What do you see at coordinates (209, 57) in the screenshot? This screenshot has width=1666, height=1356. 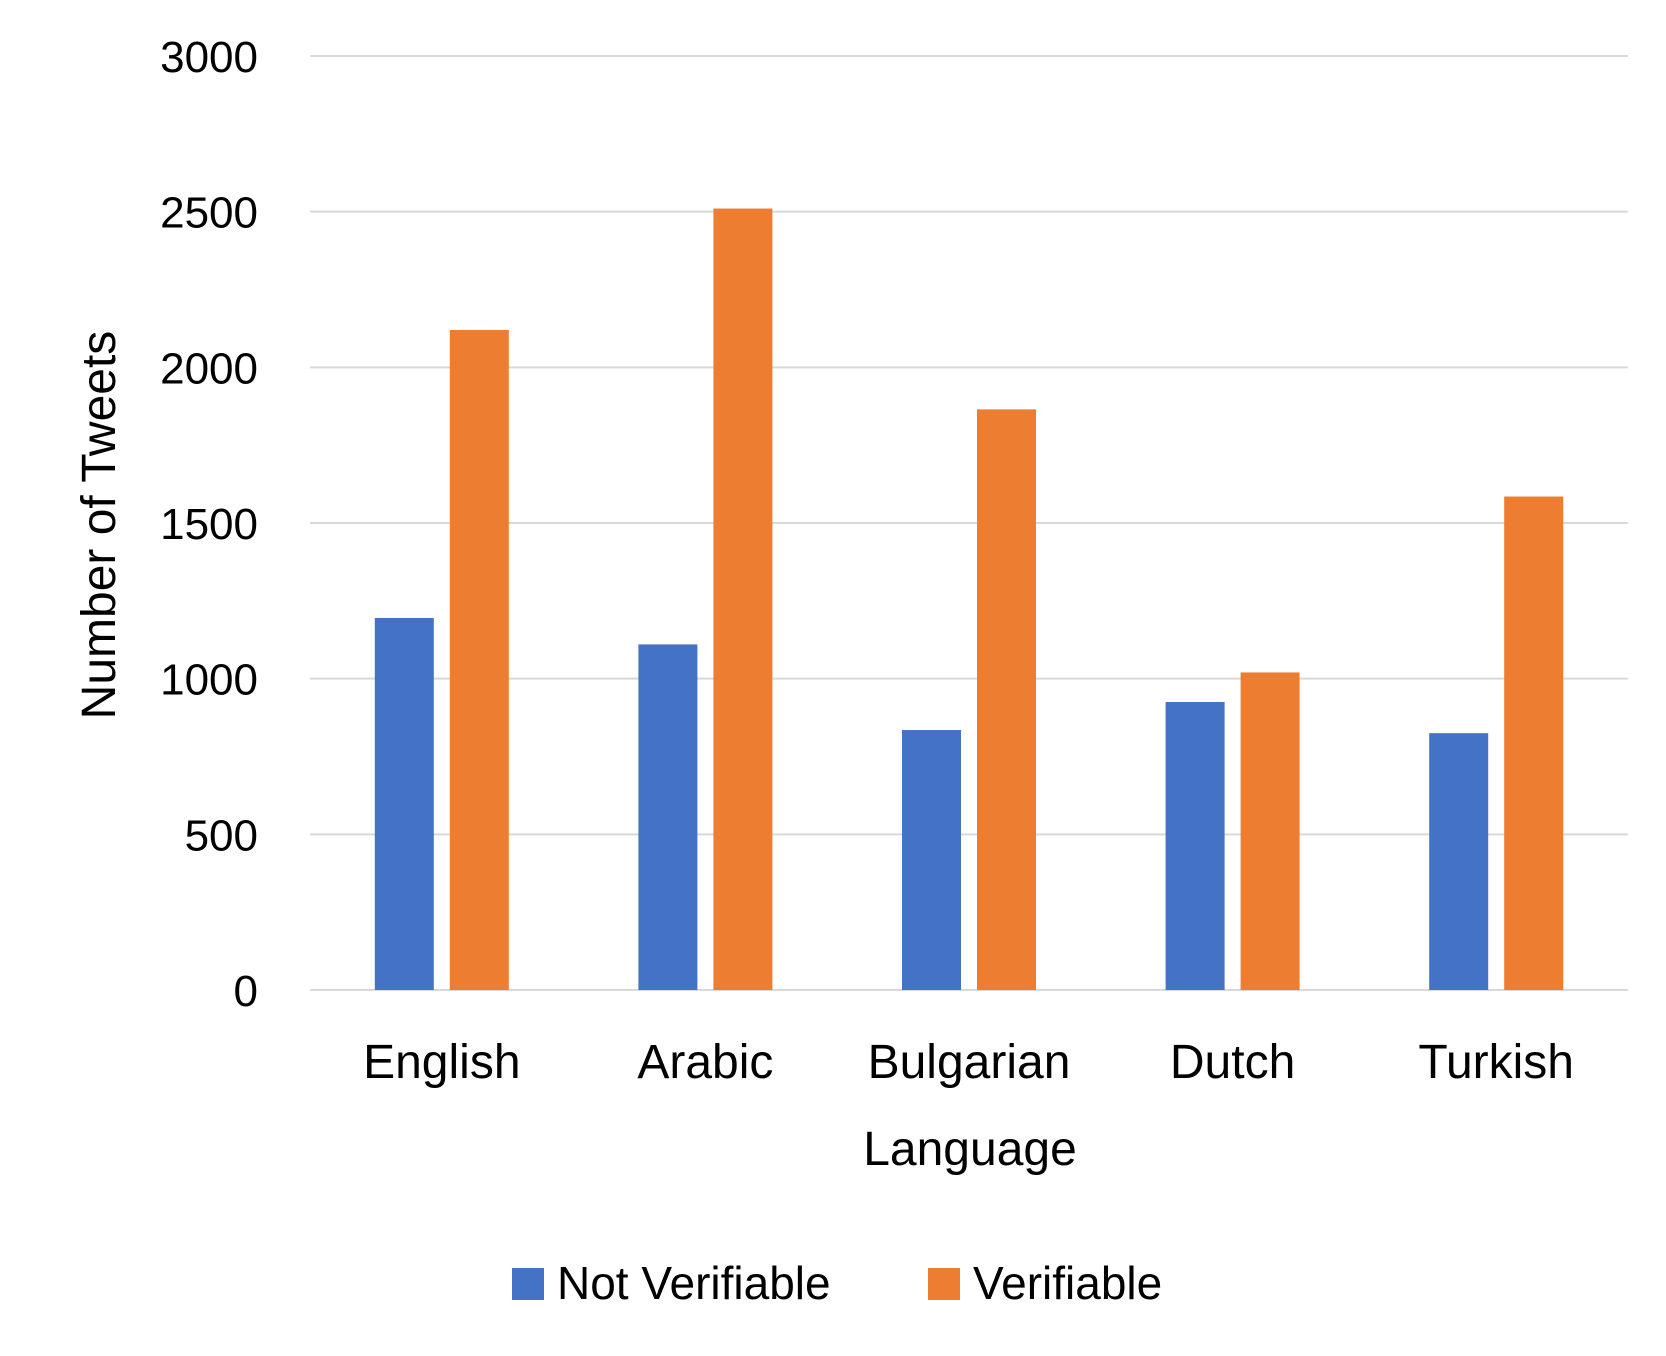 I see `y-tick-label: 3000` at bounding box center [209, 57].